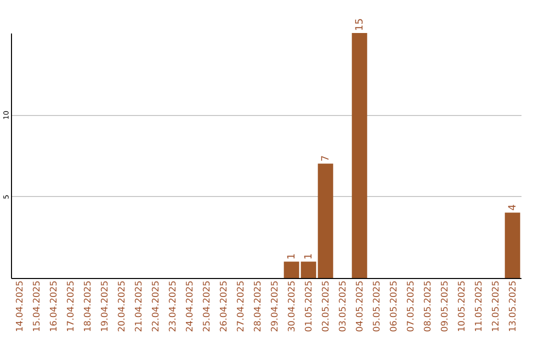 The image size is (540, 340). What do you see at coordinates (241, 306) in the screenshot?
I see `x-tick-label: 27.04.2025` at bounding box center [241, 306].